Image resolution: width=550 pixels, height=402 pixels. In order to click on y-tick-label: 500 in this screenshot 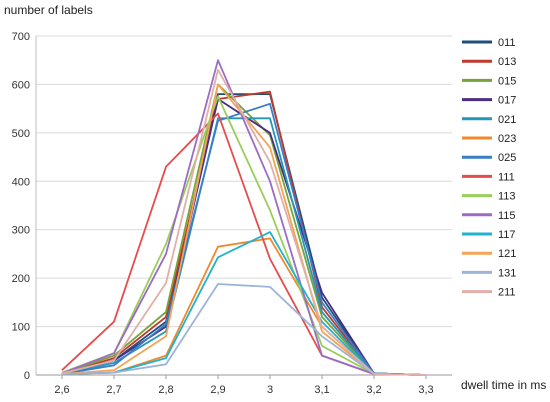, I will do `click(21, 134)`.